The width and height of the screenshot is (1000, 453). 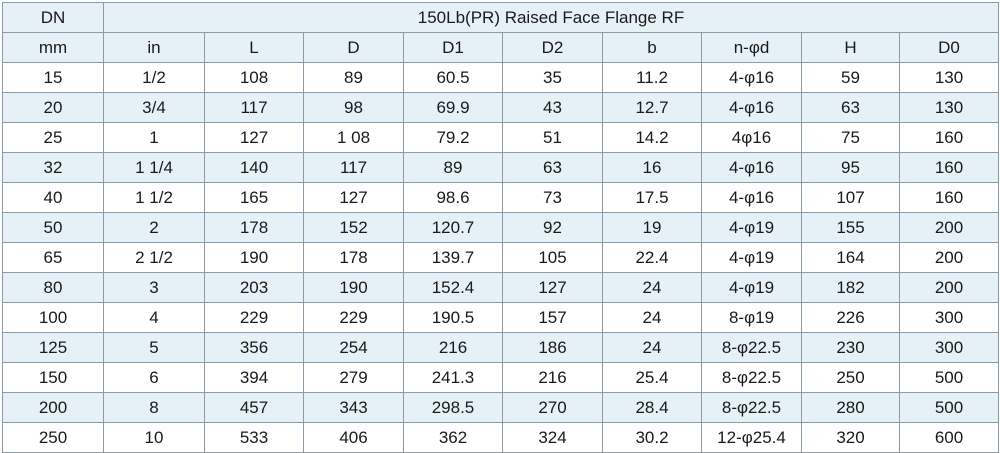 I want to click on cell-d: 127, so click(x=353, y=197).